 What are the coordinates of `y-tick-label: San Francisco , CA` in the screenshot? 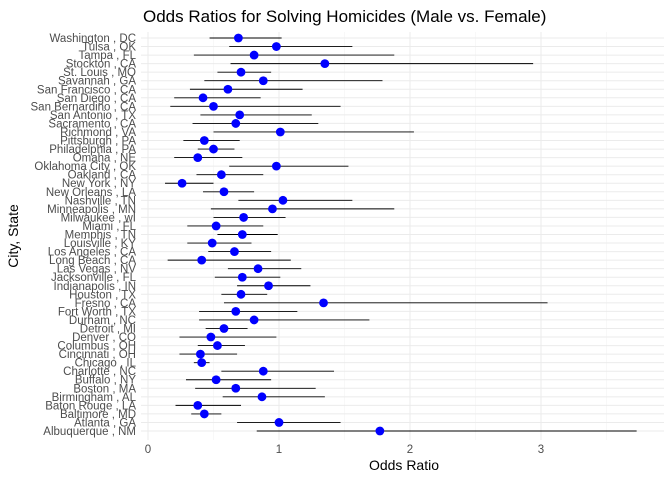 It's located at (86, 90).